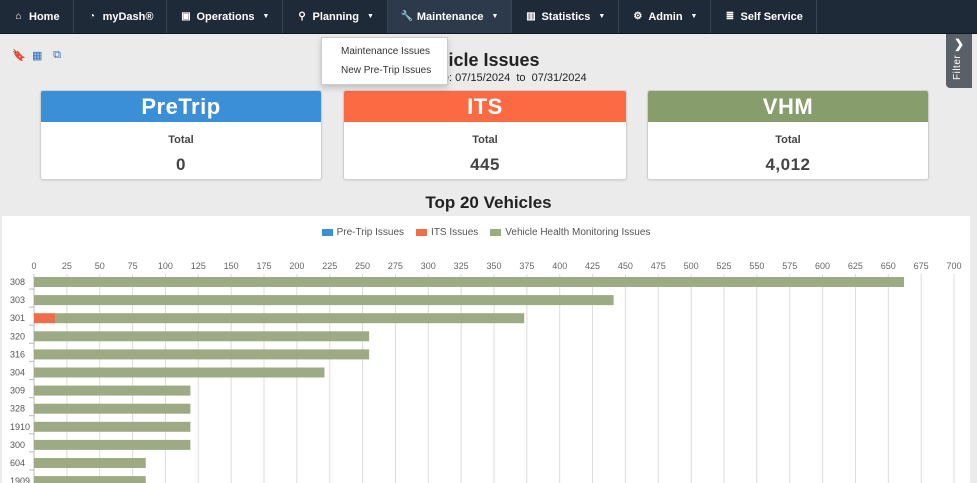 This screenshot has width=977, height=483. I want to click on x-tick-label: 525, so click(723, 266).